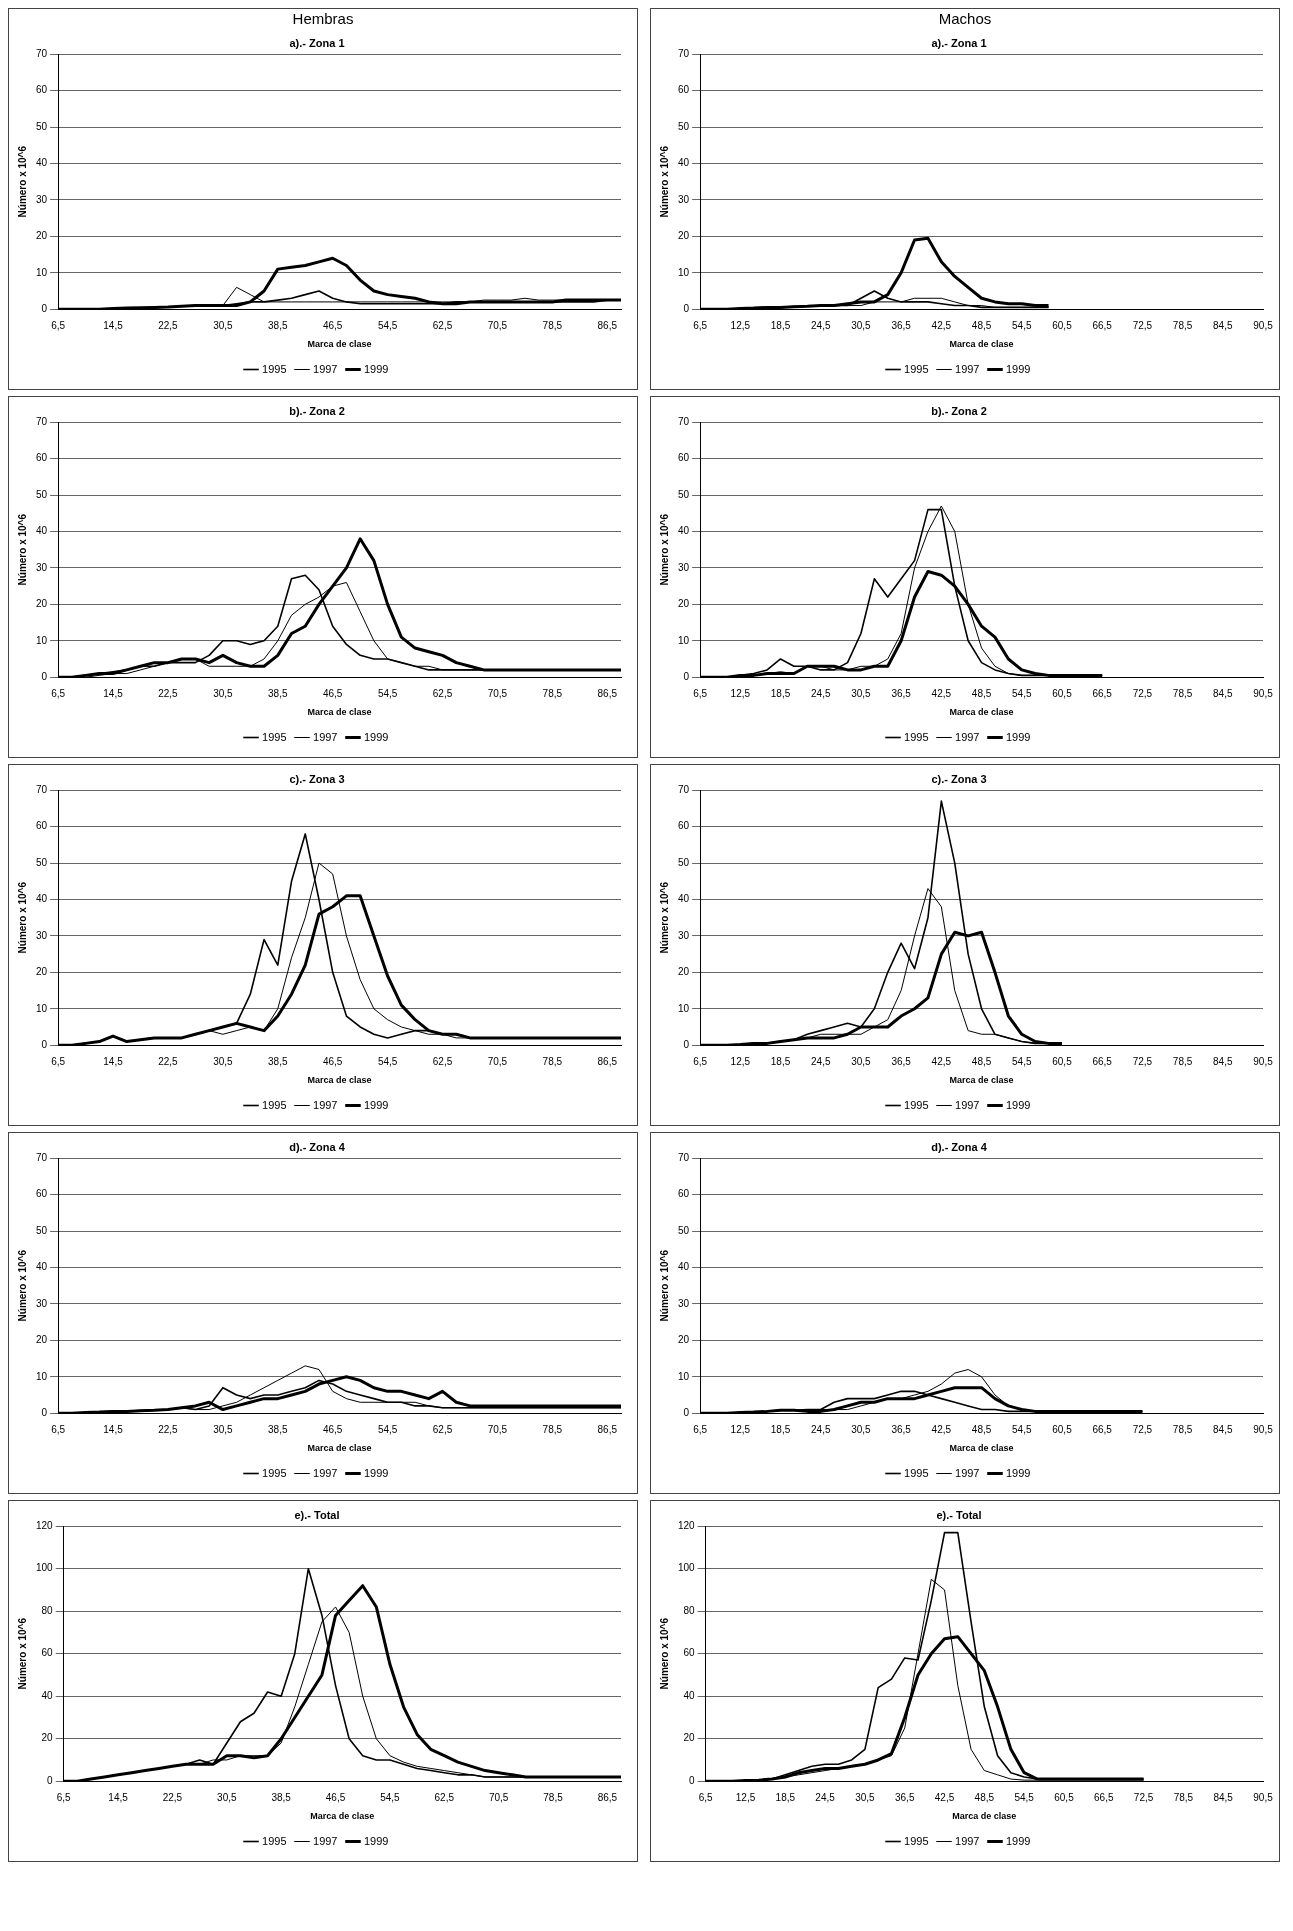 The width and height of the screenshot is (1293, 1931). I want to click on legend-label: 1997, so click(967, 1840).